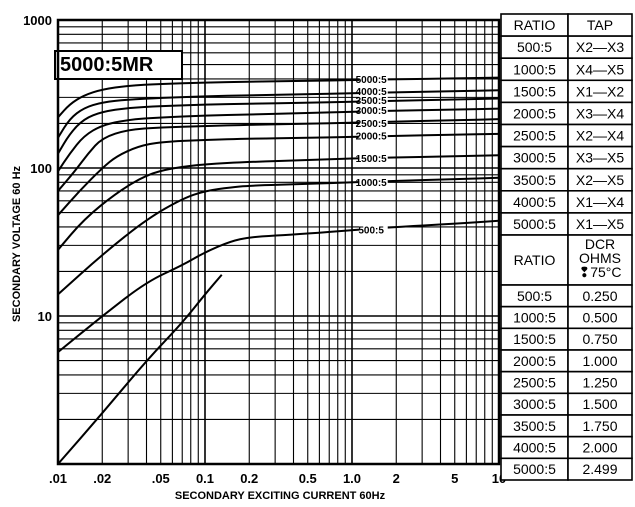 This screenshot has height=507, width=635. I want to click on tap-ratio-cell: 3000:5, so click(534, 157).